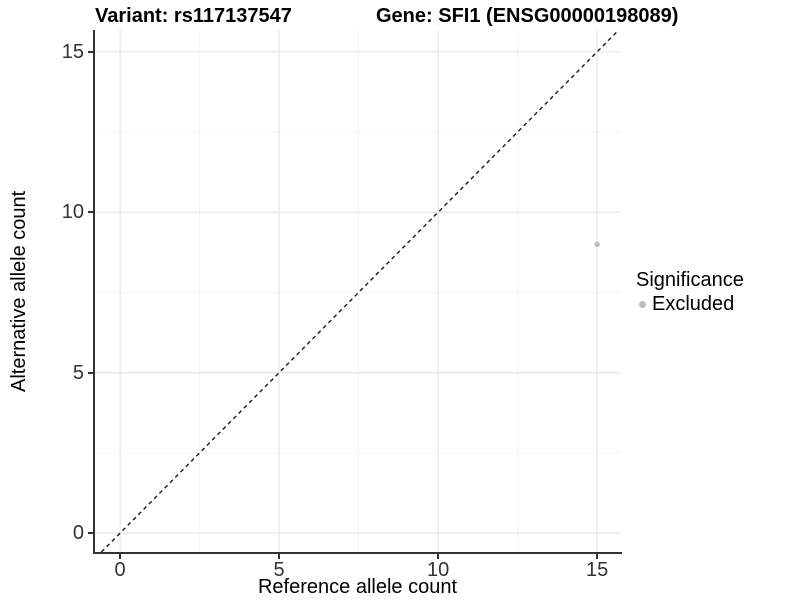  What do you see at coordinates (357, 553) in the screenshot?
I see `x-axis-line` at bounding box center [357, 553].